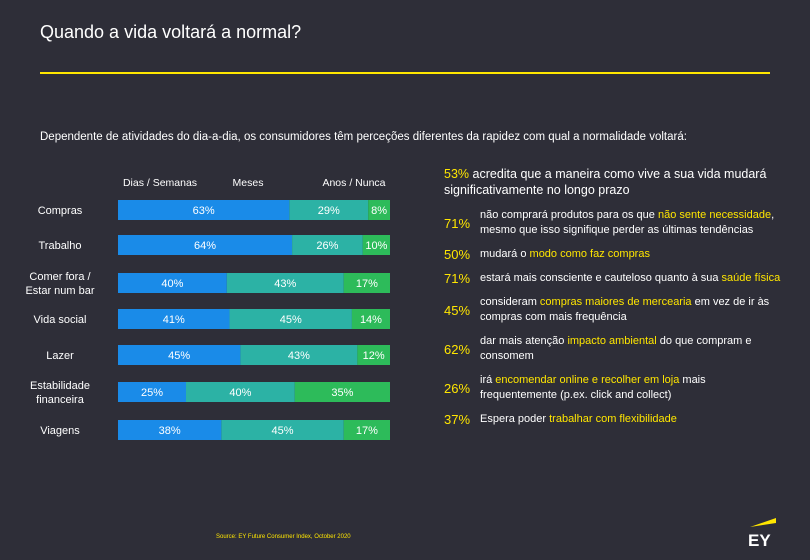 This screenshot has height=560, width=810. I want to click on stat-percent: 37%, so click(457, 419).